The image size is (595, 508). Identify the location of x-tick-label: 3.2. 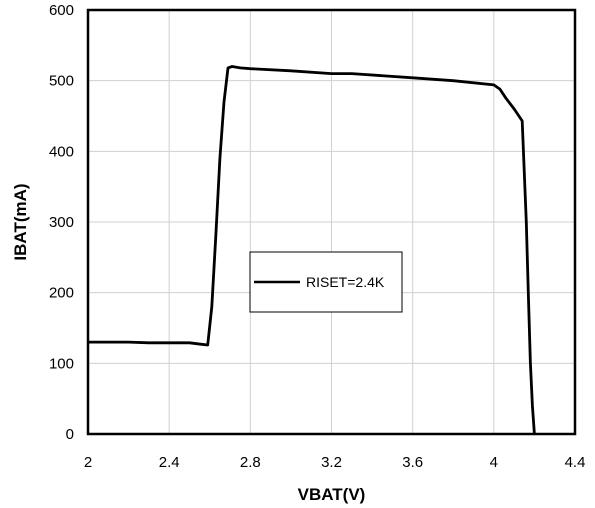
(331, 462).